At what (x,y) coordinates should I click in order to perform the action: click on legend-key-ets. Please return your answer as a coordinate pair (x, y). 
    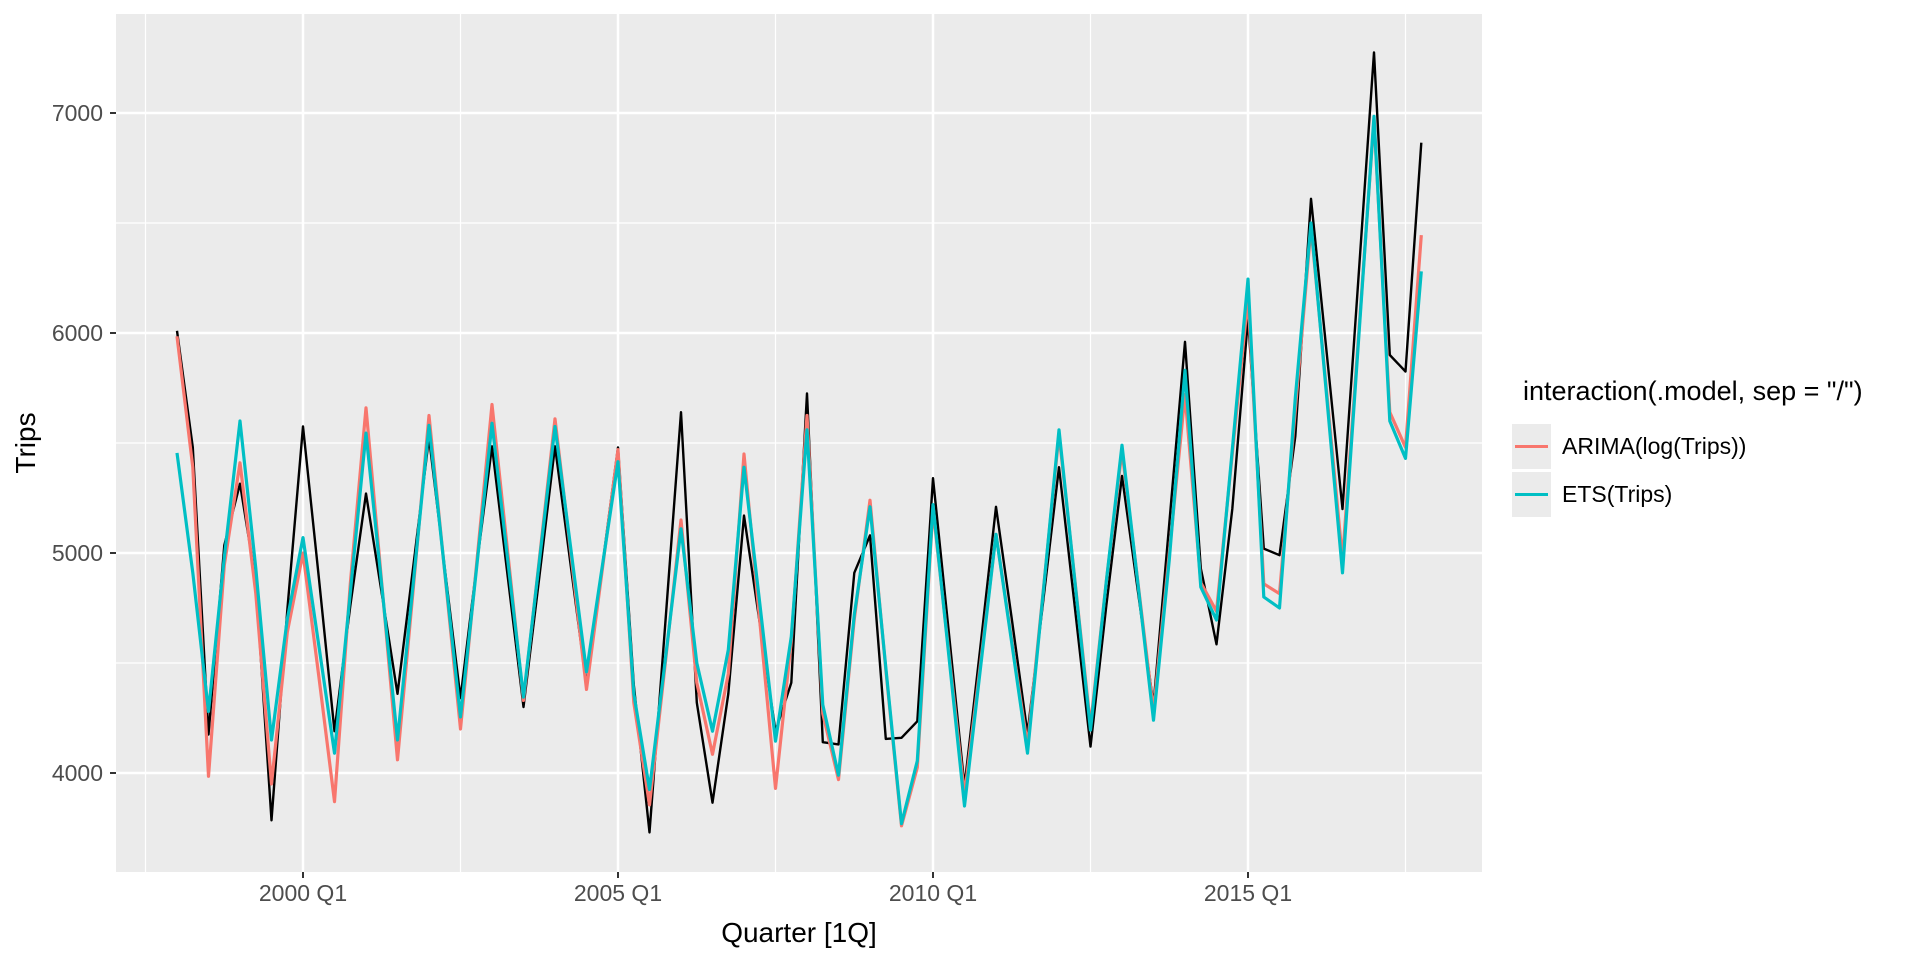
    Looking at the image, I should click on (1531, 494).